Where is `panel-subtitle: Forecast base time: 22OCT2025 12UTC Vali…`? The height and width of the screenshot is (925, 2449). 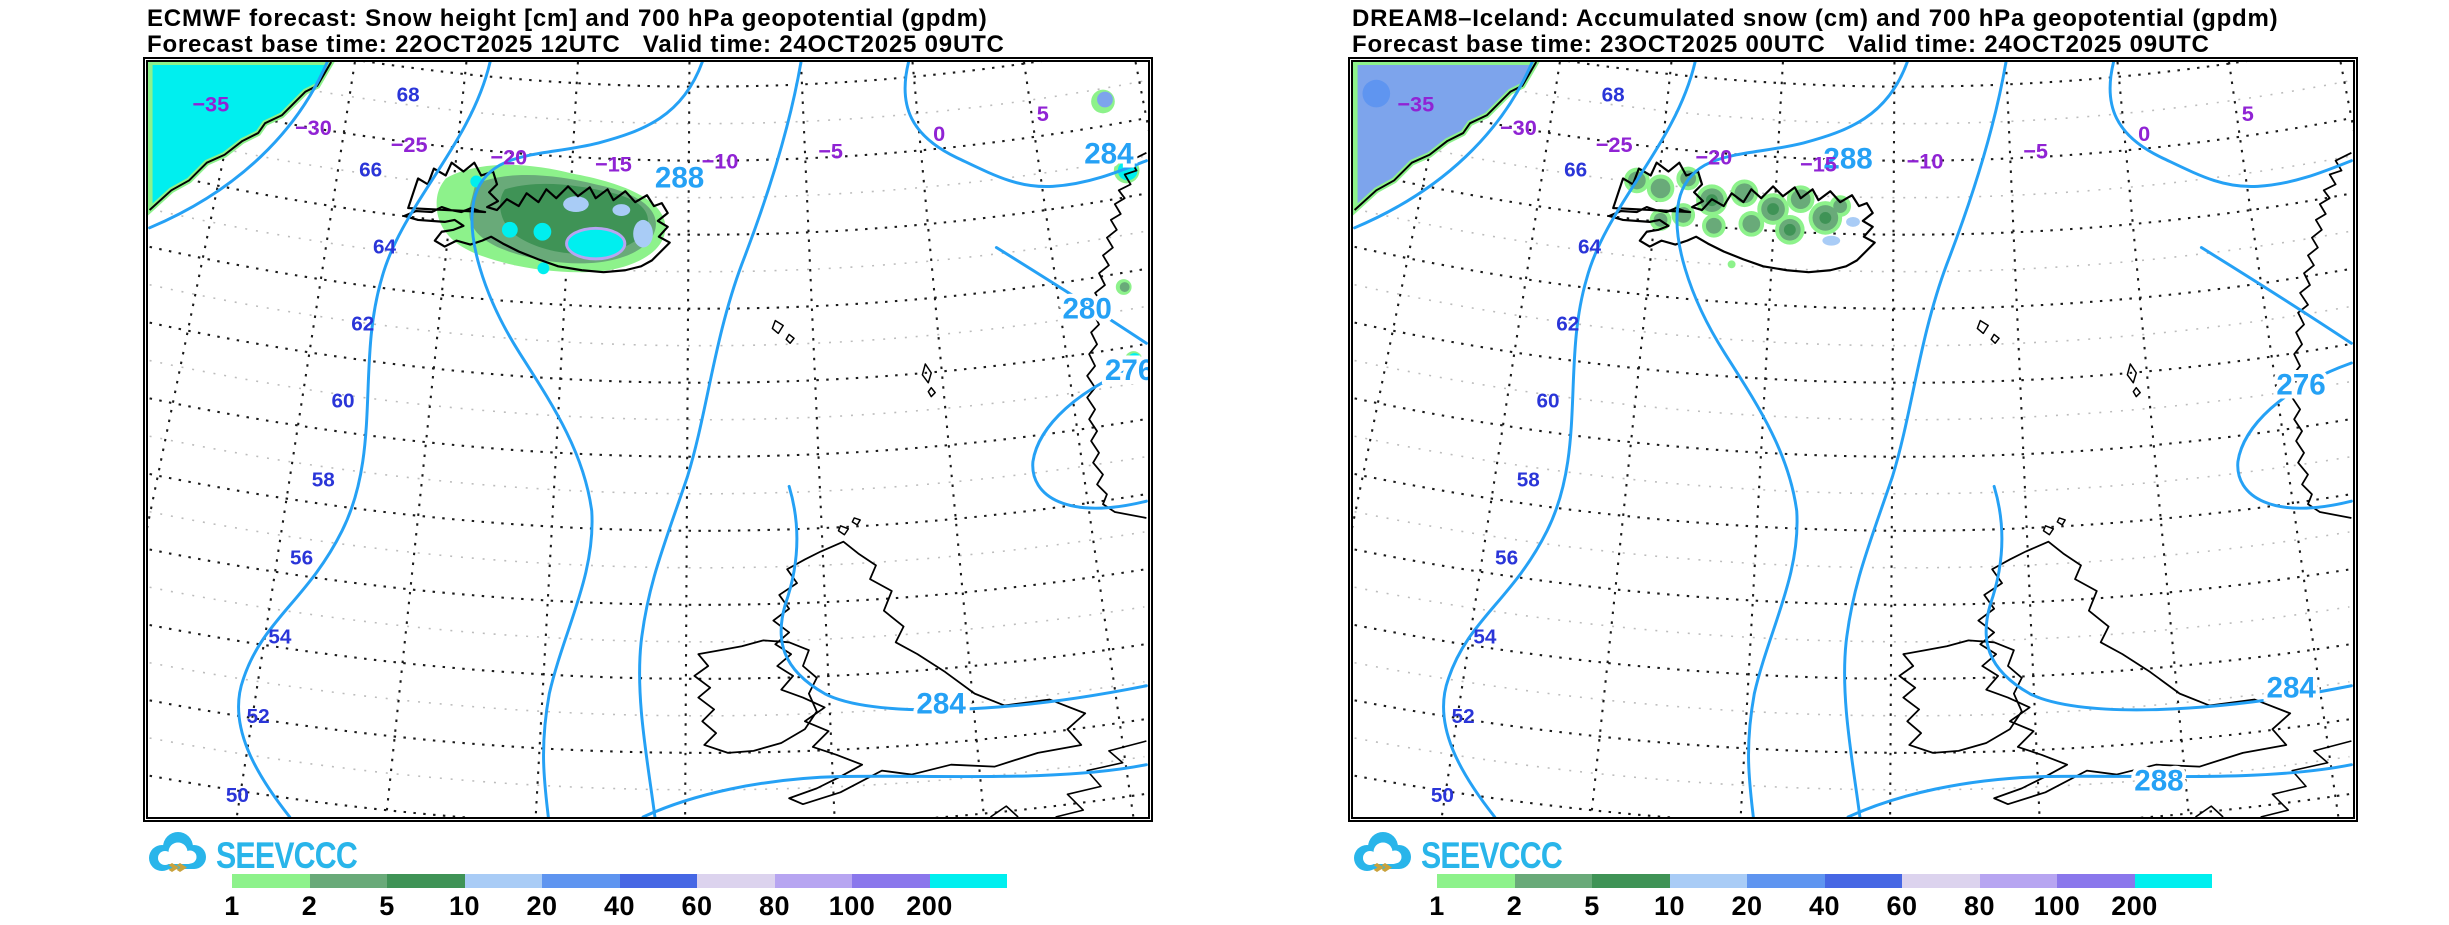 panel-subtitle: Forecast base time: 22OCT2025 12UTC Vali… is located at coordinates (576, 44).